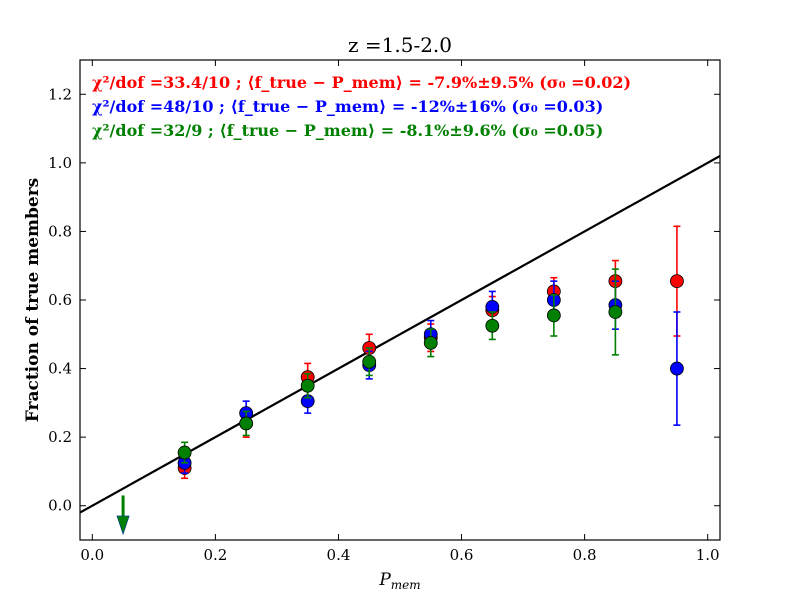 The height and width of the screenshot is (600, 800). Describe the element at coordinates (60, 506) in the screenshot. I see `y-tick-label: 0.0` at that location.